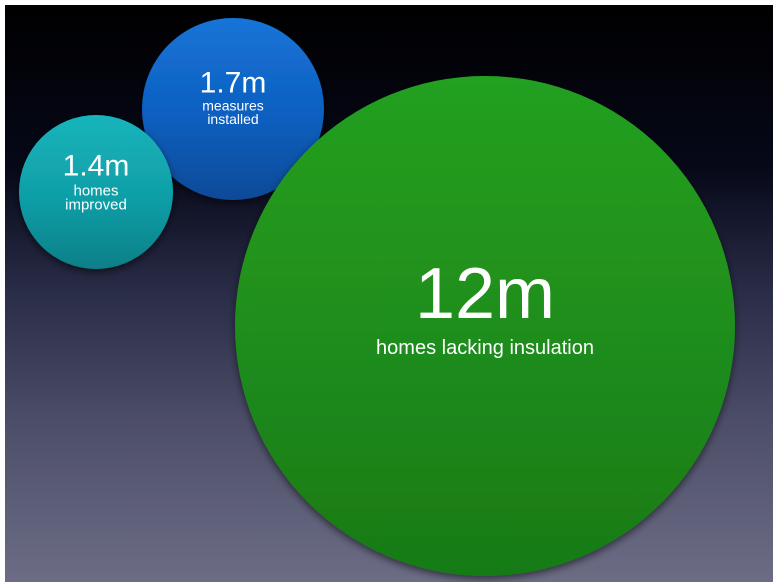 The height and width of the screenshot is (587, 778). I want to click on bubble-caption-homes-improved-line-1: homes, so click(95, 190).